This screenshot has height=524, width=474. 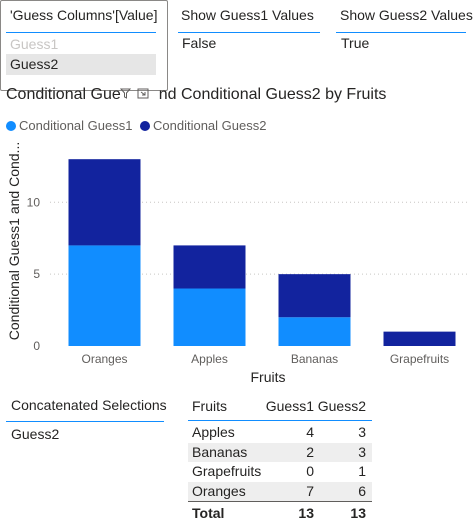 I want to click on legend-marker-guess2, so click(x=145, y=126).